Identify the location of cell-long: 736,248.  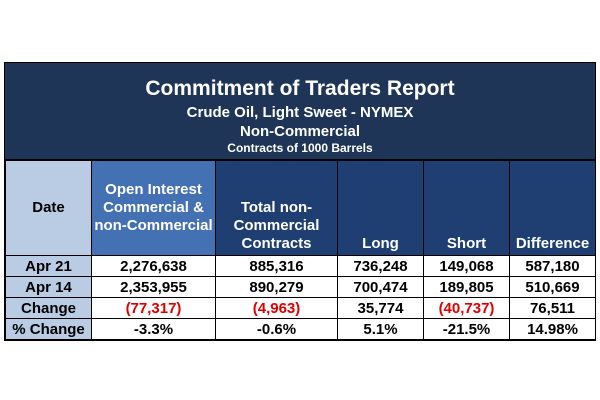
(380, 266).